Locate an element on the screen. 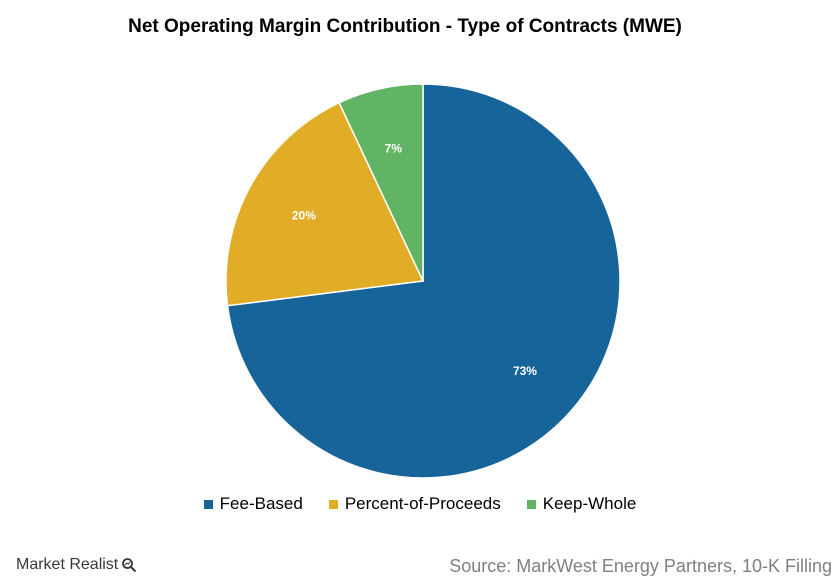 This screenshot has height=585, width=840. legend-swatch-fee-based is located at coordinates (208, 504).